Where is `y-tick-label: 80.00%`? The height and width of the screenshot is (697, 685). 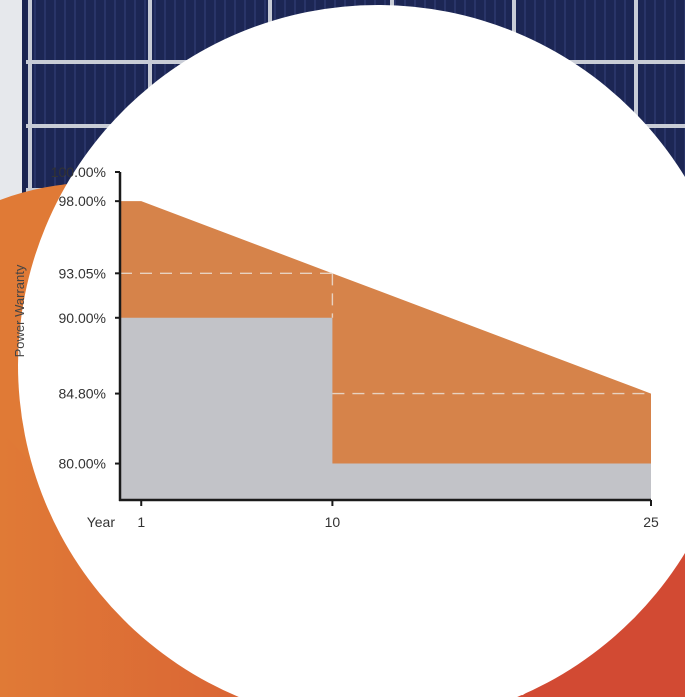 y-tick-label: 80.00% is located at coordinates (82, 464).